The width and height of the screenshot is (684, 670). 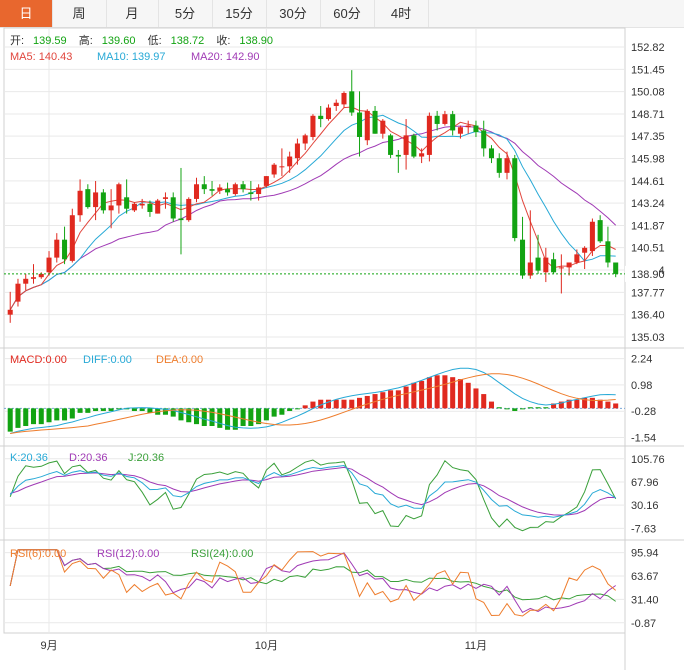 I want to click on x-tick-label: 10月, so click(x=266, y=646).